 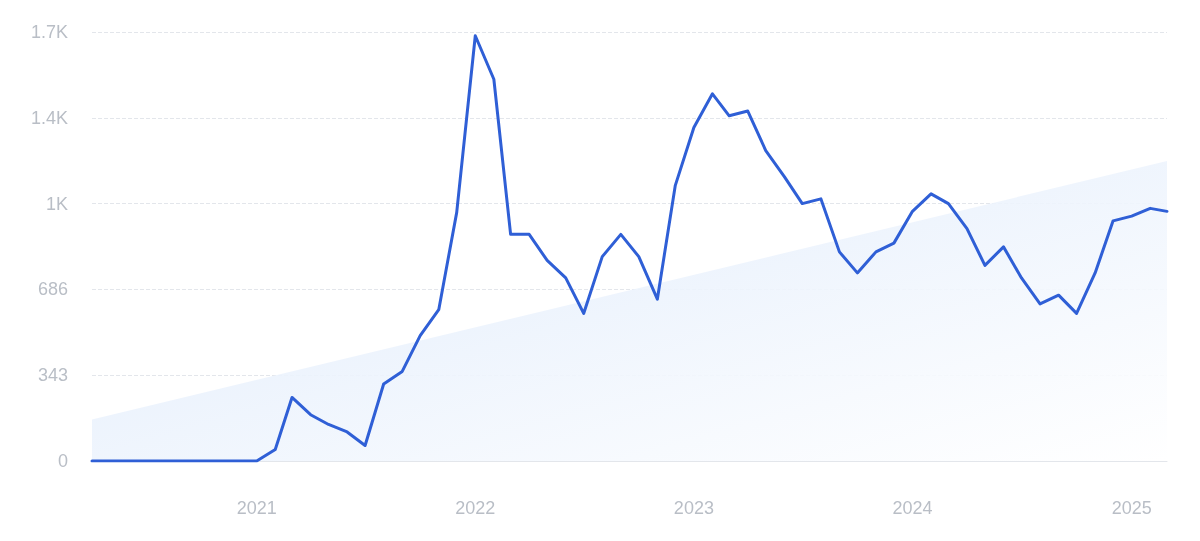 What do you see at coordinates (56, 203) in the screenshot?
I see `y-tick-label: 1K` at bounding box center [56, 203].